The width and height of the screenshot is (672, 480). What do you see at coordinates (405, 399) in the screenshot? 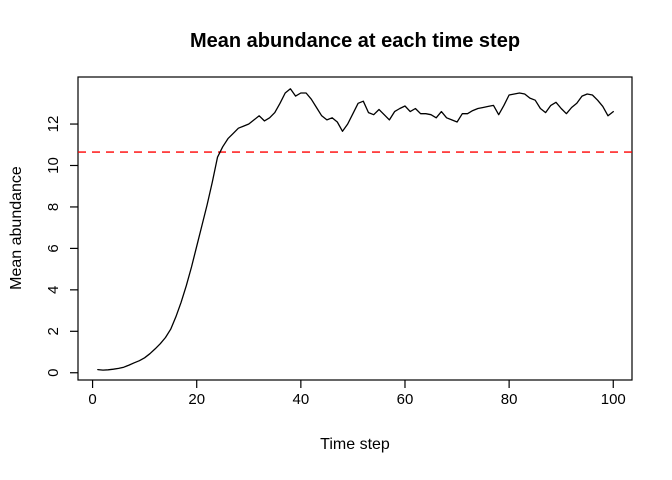
I see `x-tick-label: 60` at bounding box center [405, 399].